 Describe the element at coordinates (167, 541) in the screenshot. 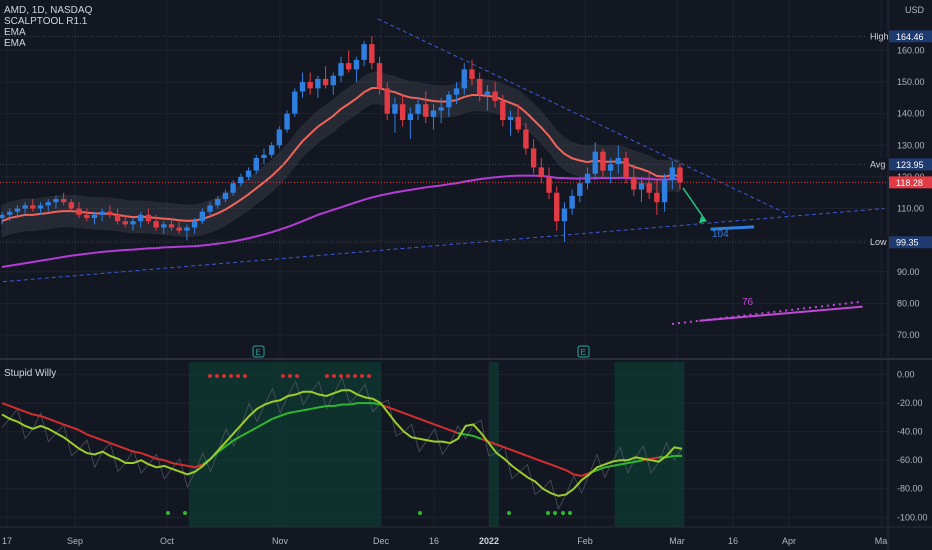

I see `time-tick-label: Oct` at that location.